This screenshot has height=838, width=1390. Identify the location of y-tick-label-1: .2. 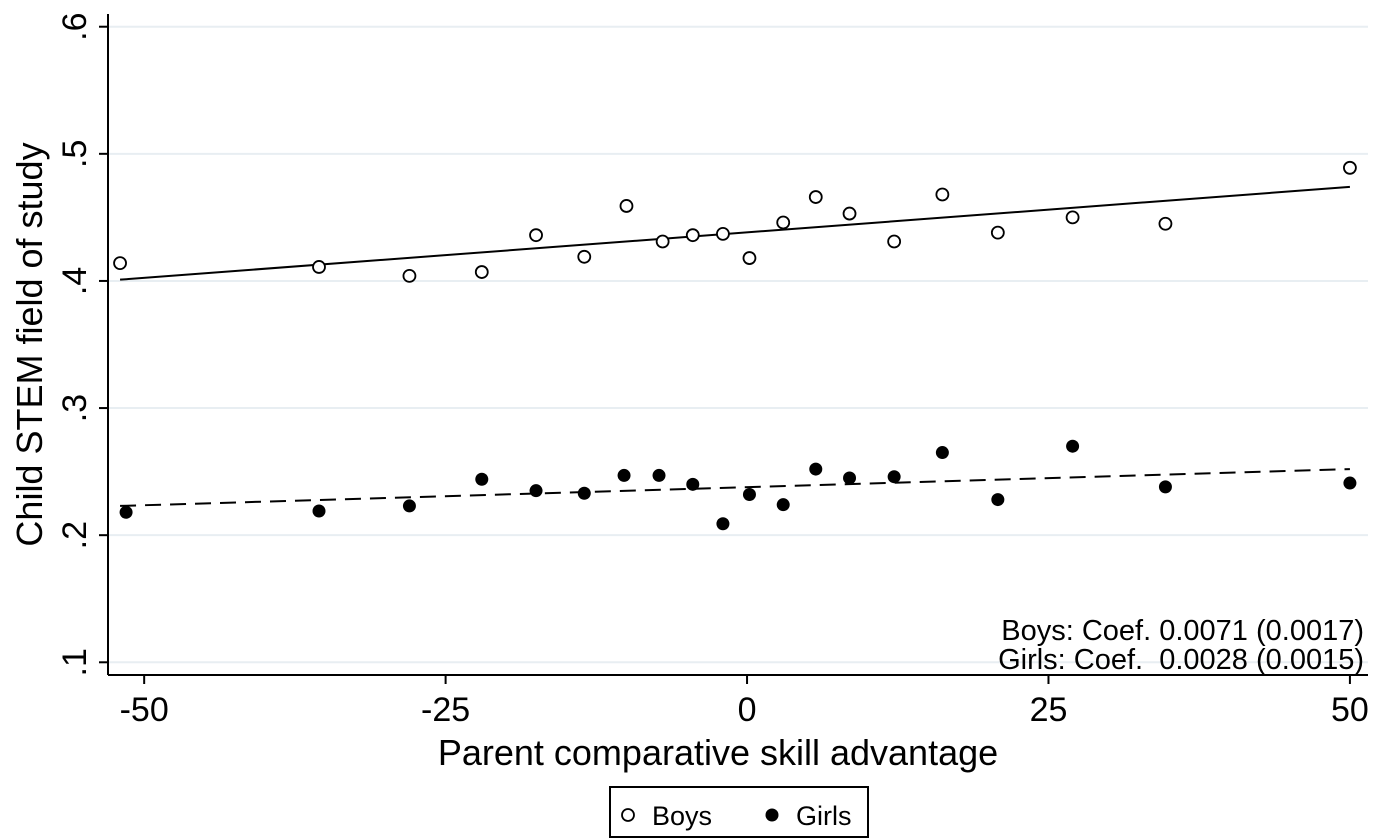
(75, 535).